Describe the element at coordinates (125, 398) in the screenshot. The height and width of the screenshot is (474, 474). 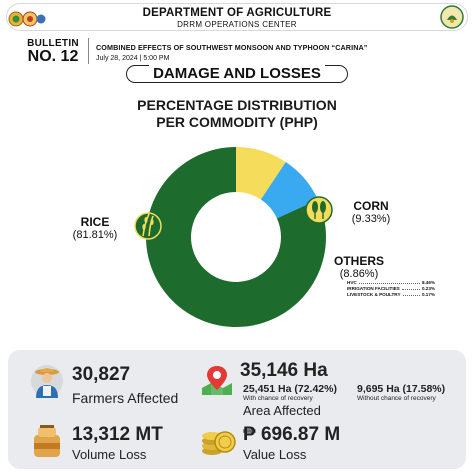
I see `farmers-caption: Farmers Affected` at that location.